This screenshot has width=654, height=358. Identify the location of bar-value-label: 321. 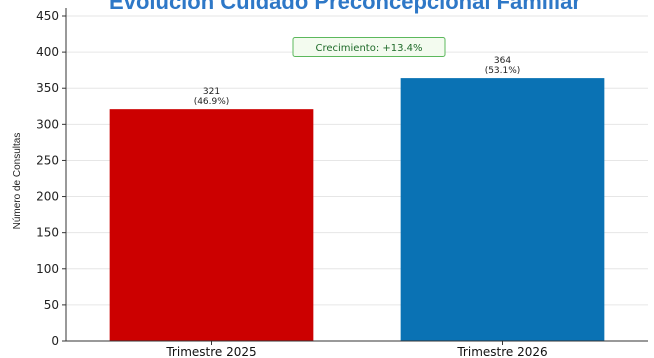
(211, 92).